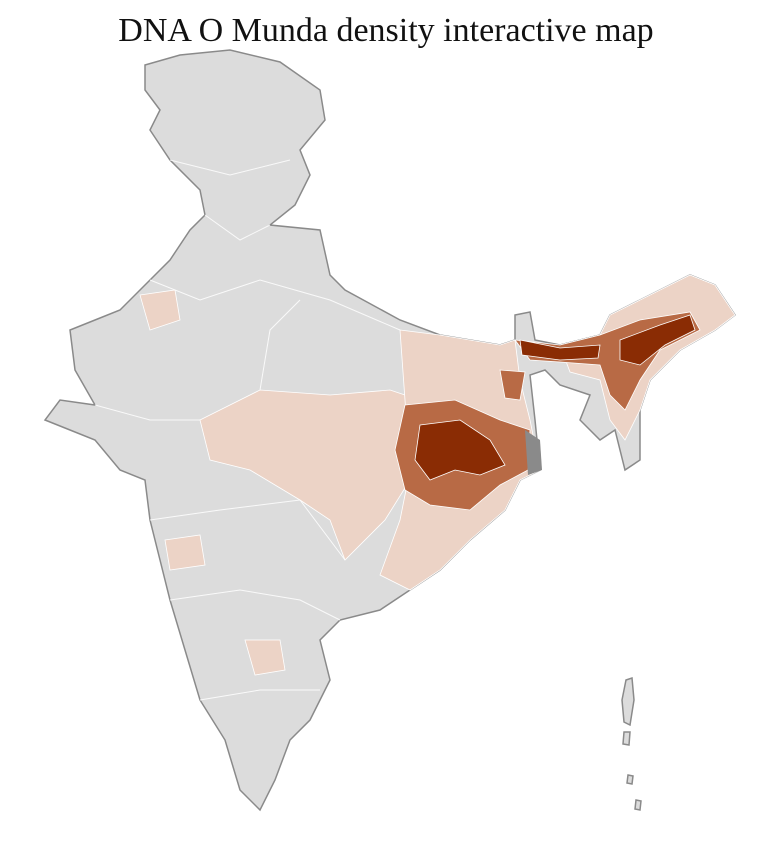  What do you see at coordinates (555, 397) in the screenshot?
I see `density-high` at bounding box center [555, 397].